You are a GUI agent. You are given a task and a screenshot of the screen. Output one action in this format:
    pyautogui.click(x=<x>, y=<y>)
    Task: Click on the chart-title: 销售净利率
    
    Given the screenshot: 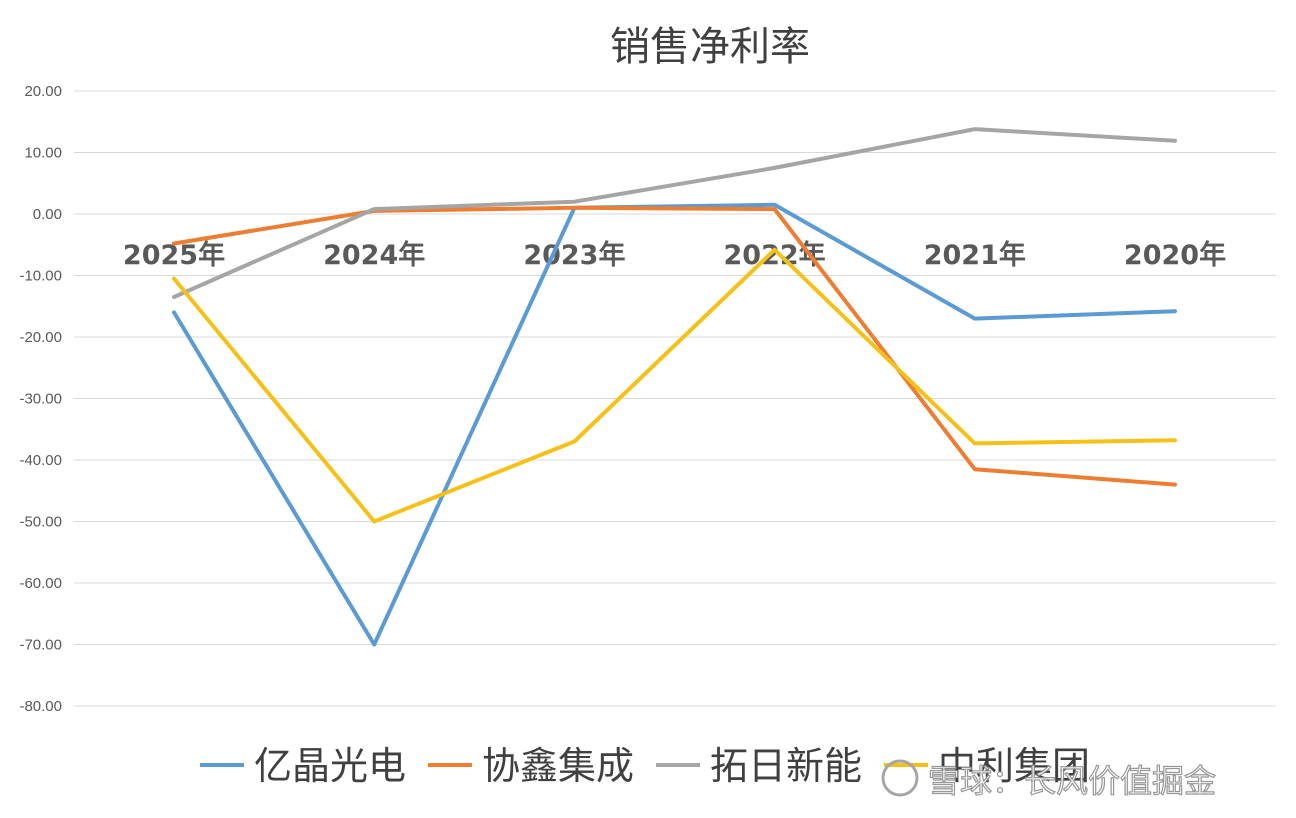 What is the action you would take?
    pyautogui.click(x=710, y=47)
    